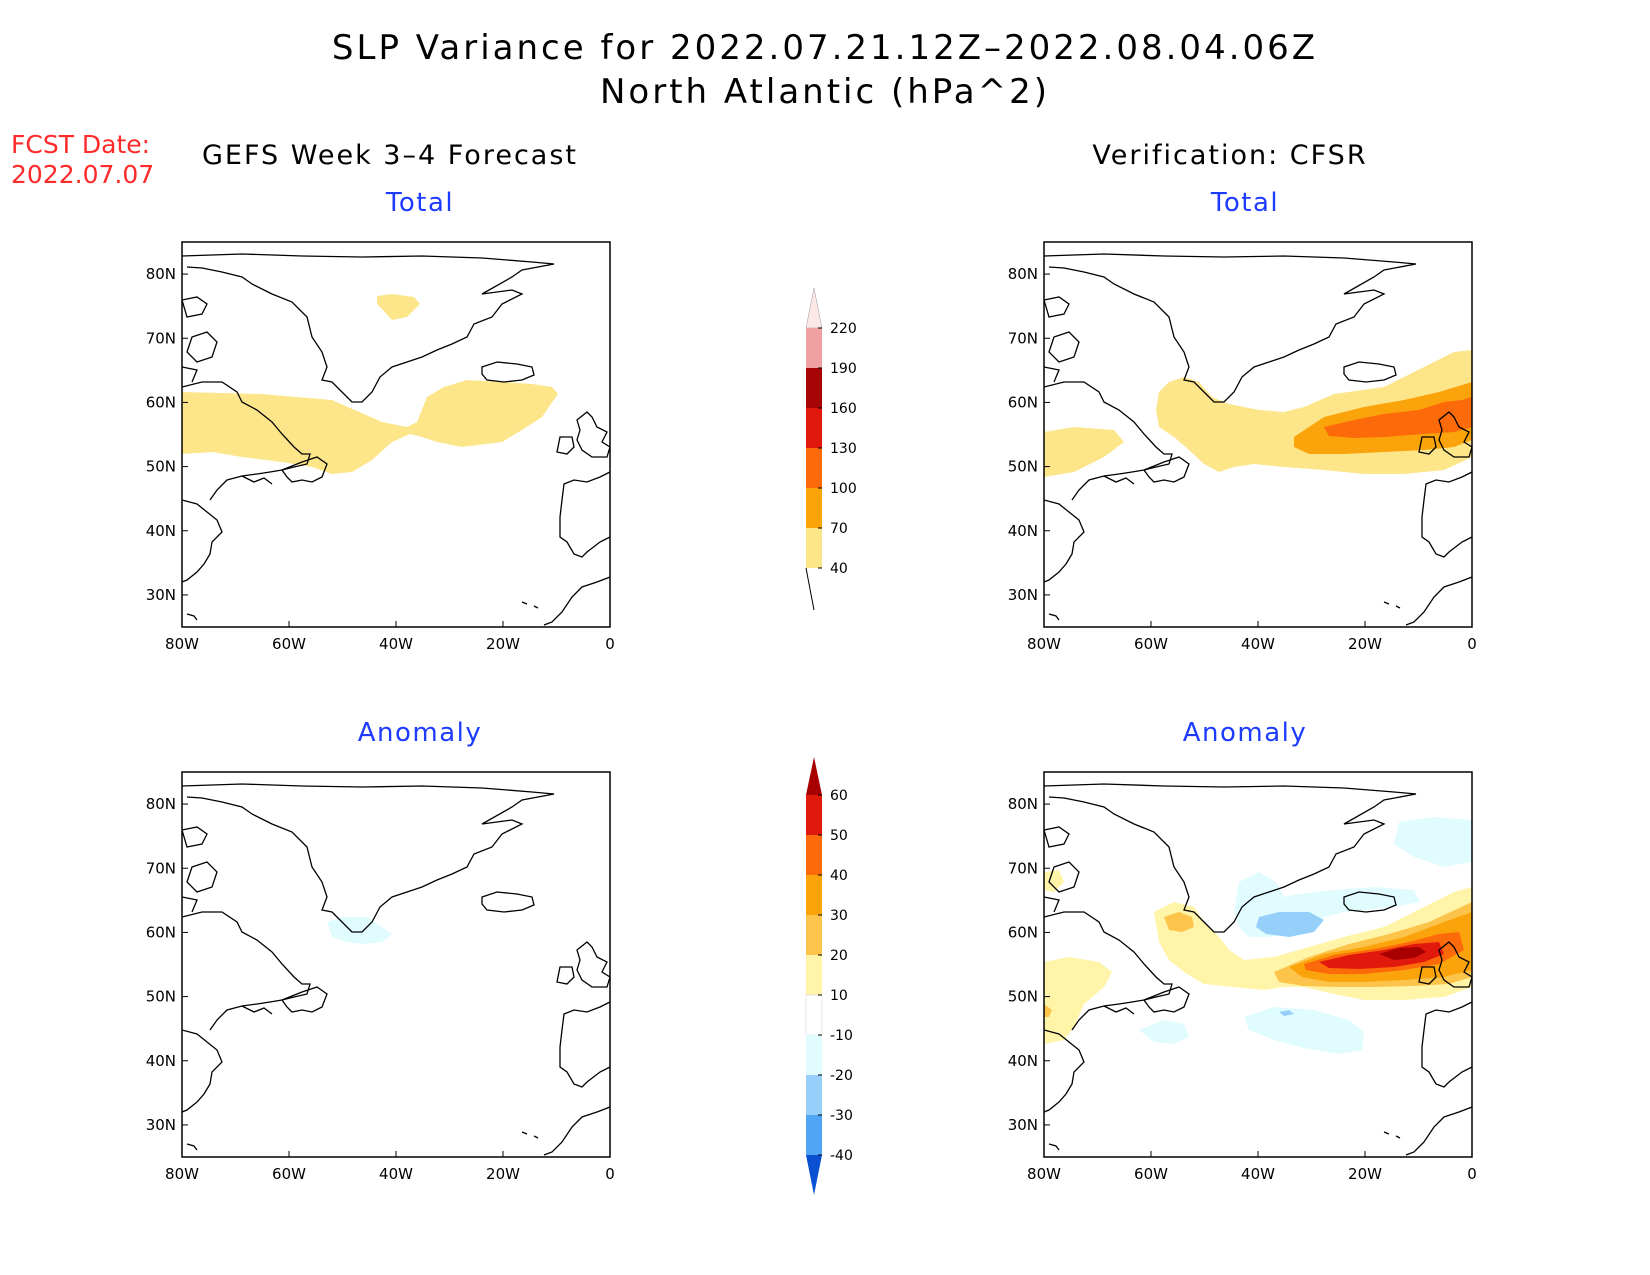 Image resolution: width=1650 pixels, height=1275 pixels. Describe the element at coordinates (1245, 203) in the screenshot. I see `panel-title-verif-total: Total` at that location.